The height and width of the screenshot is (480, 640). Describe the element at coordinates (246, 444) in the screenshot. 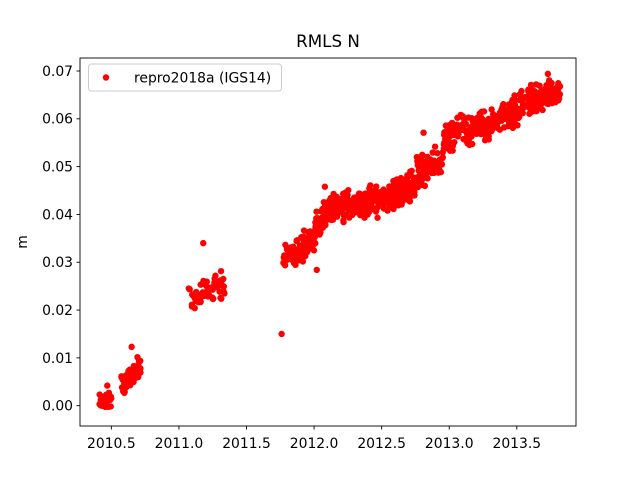

I see `x-tick-label: 2011.5` at that location.